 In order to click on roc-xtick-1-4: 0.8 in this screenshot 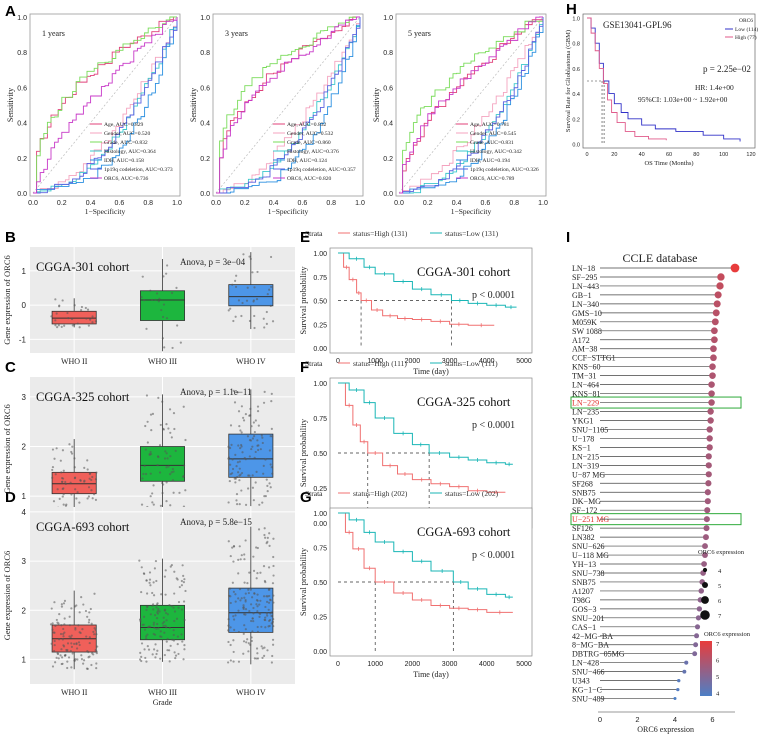, I will do `click(331, 203)`.